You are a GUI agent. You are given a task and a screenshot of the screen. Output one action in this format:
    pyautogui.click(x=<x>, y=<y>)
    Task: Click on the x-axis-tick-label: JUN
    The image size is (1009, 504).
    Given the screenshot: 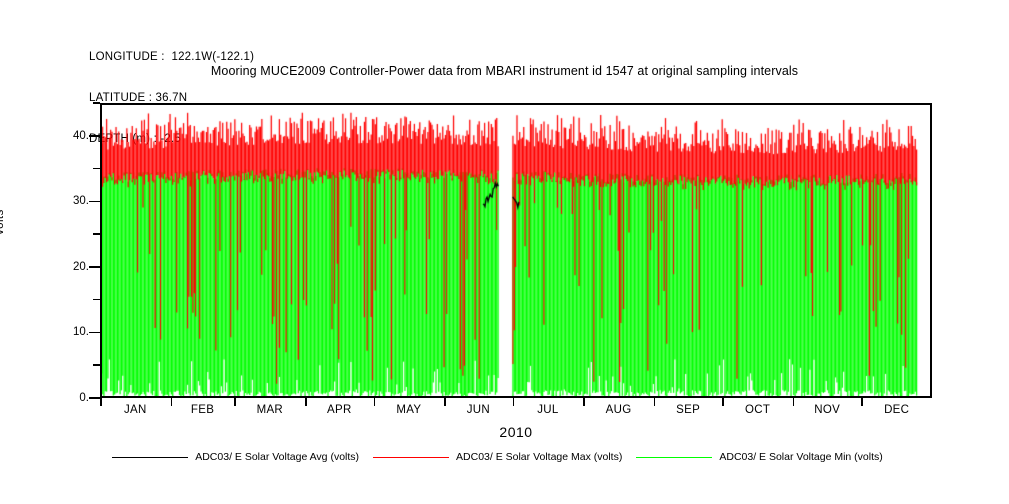 What is the action you would take?
    pyautogui.click(x=478, y=410)
    